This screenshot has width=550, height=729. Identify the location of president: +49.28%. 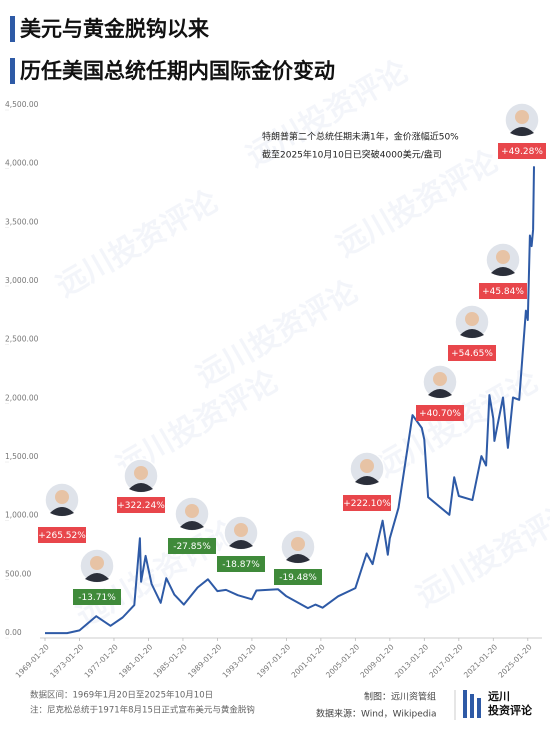
(522, 130).